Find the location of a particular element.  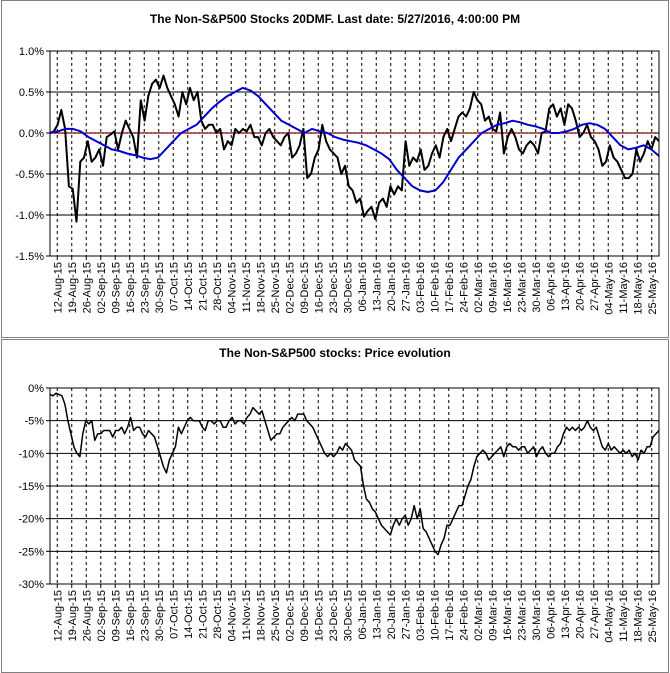

y-tick-label: 1.0% is located at coordinates (31, 52).